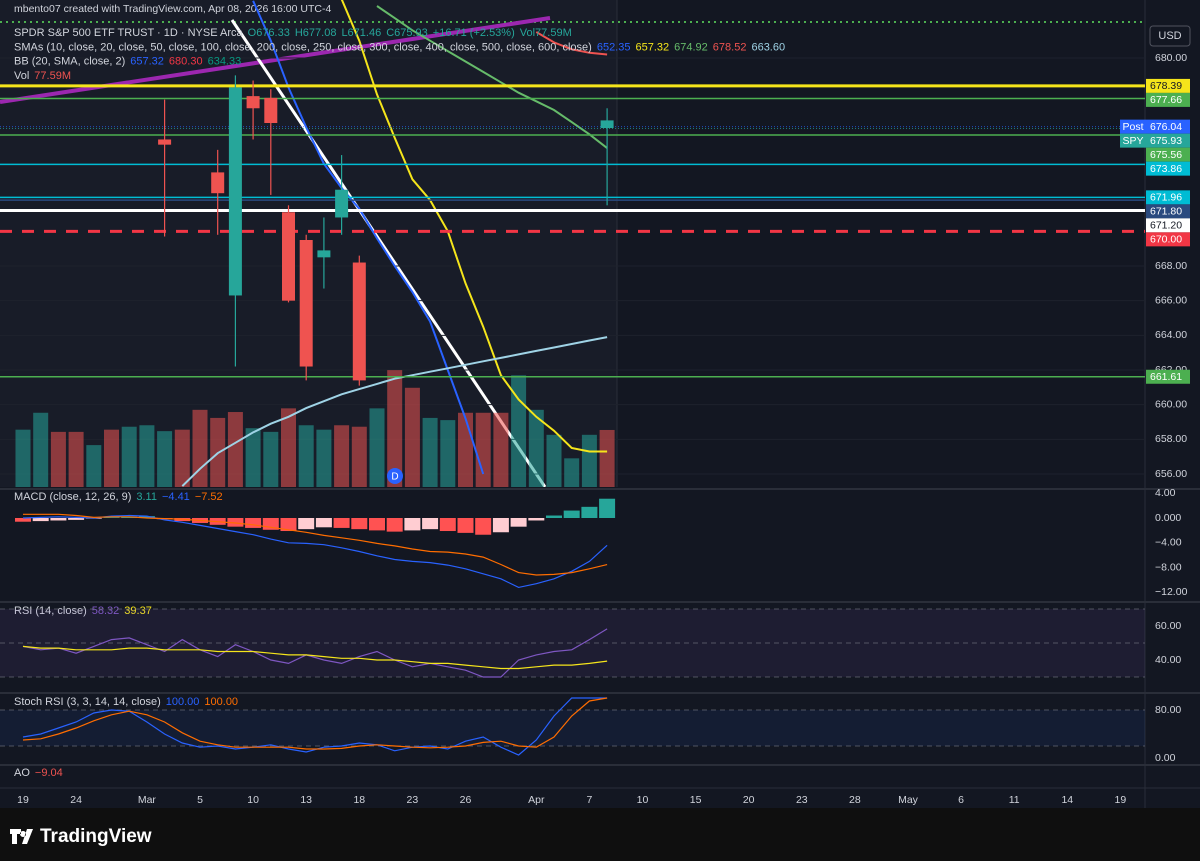 This screenshot has height=861, width=1200. I want to click on time-tick-label: 15, so click(696, 800).